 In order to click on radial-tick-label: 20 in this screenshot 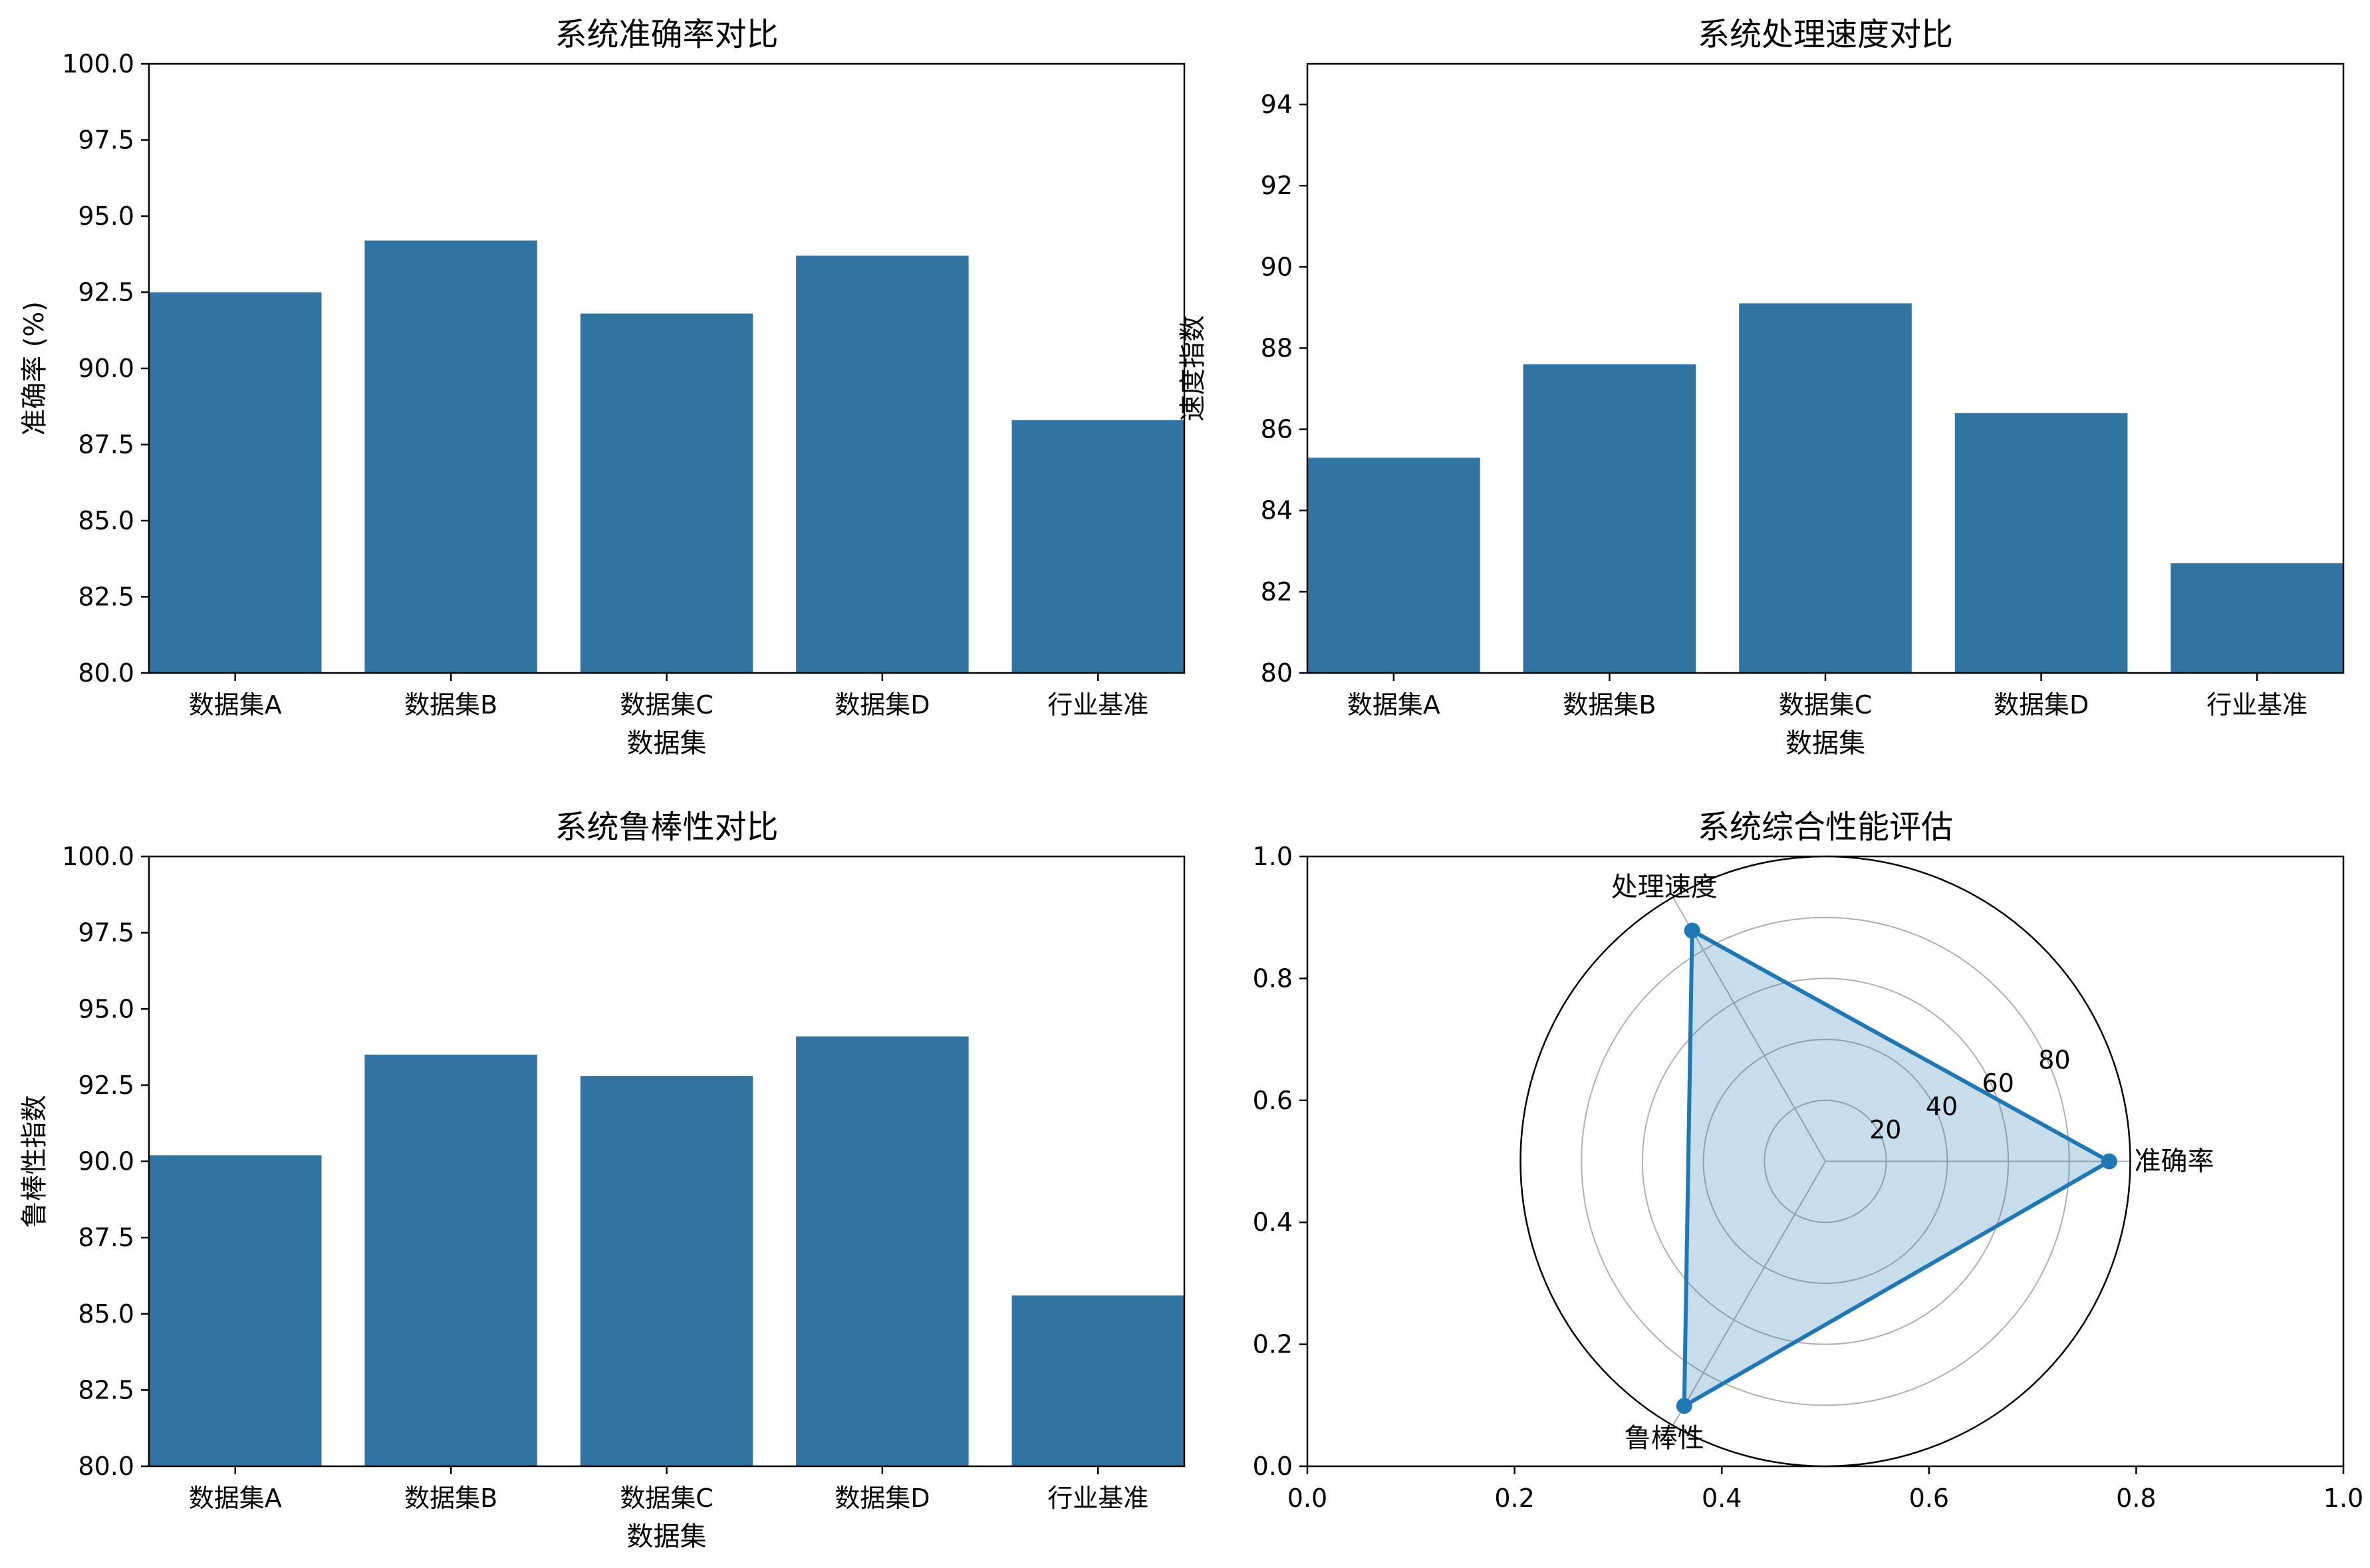, I will do `click(1885, 1129)`.